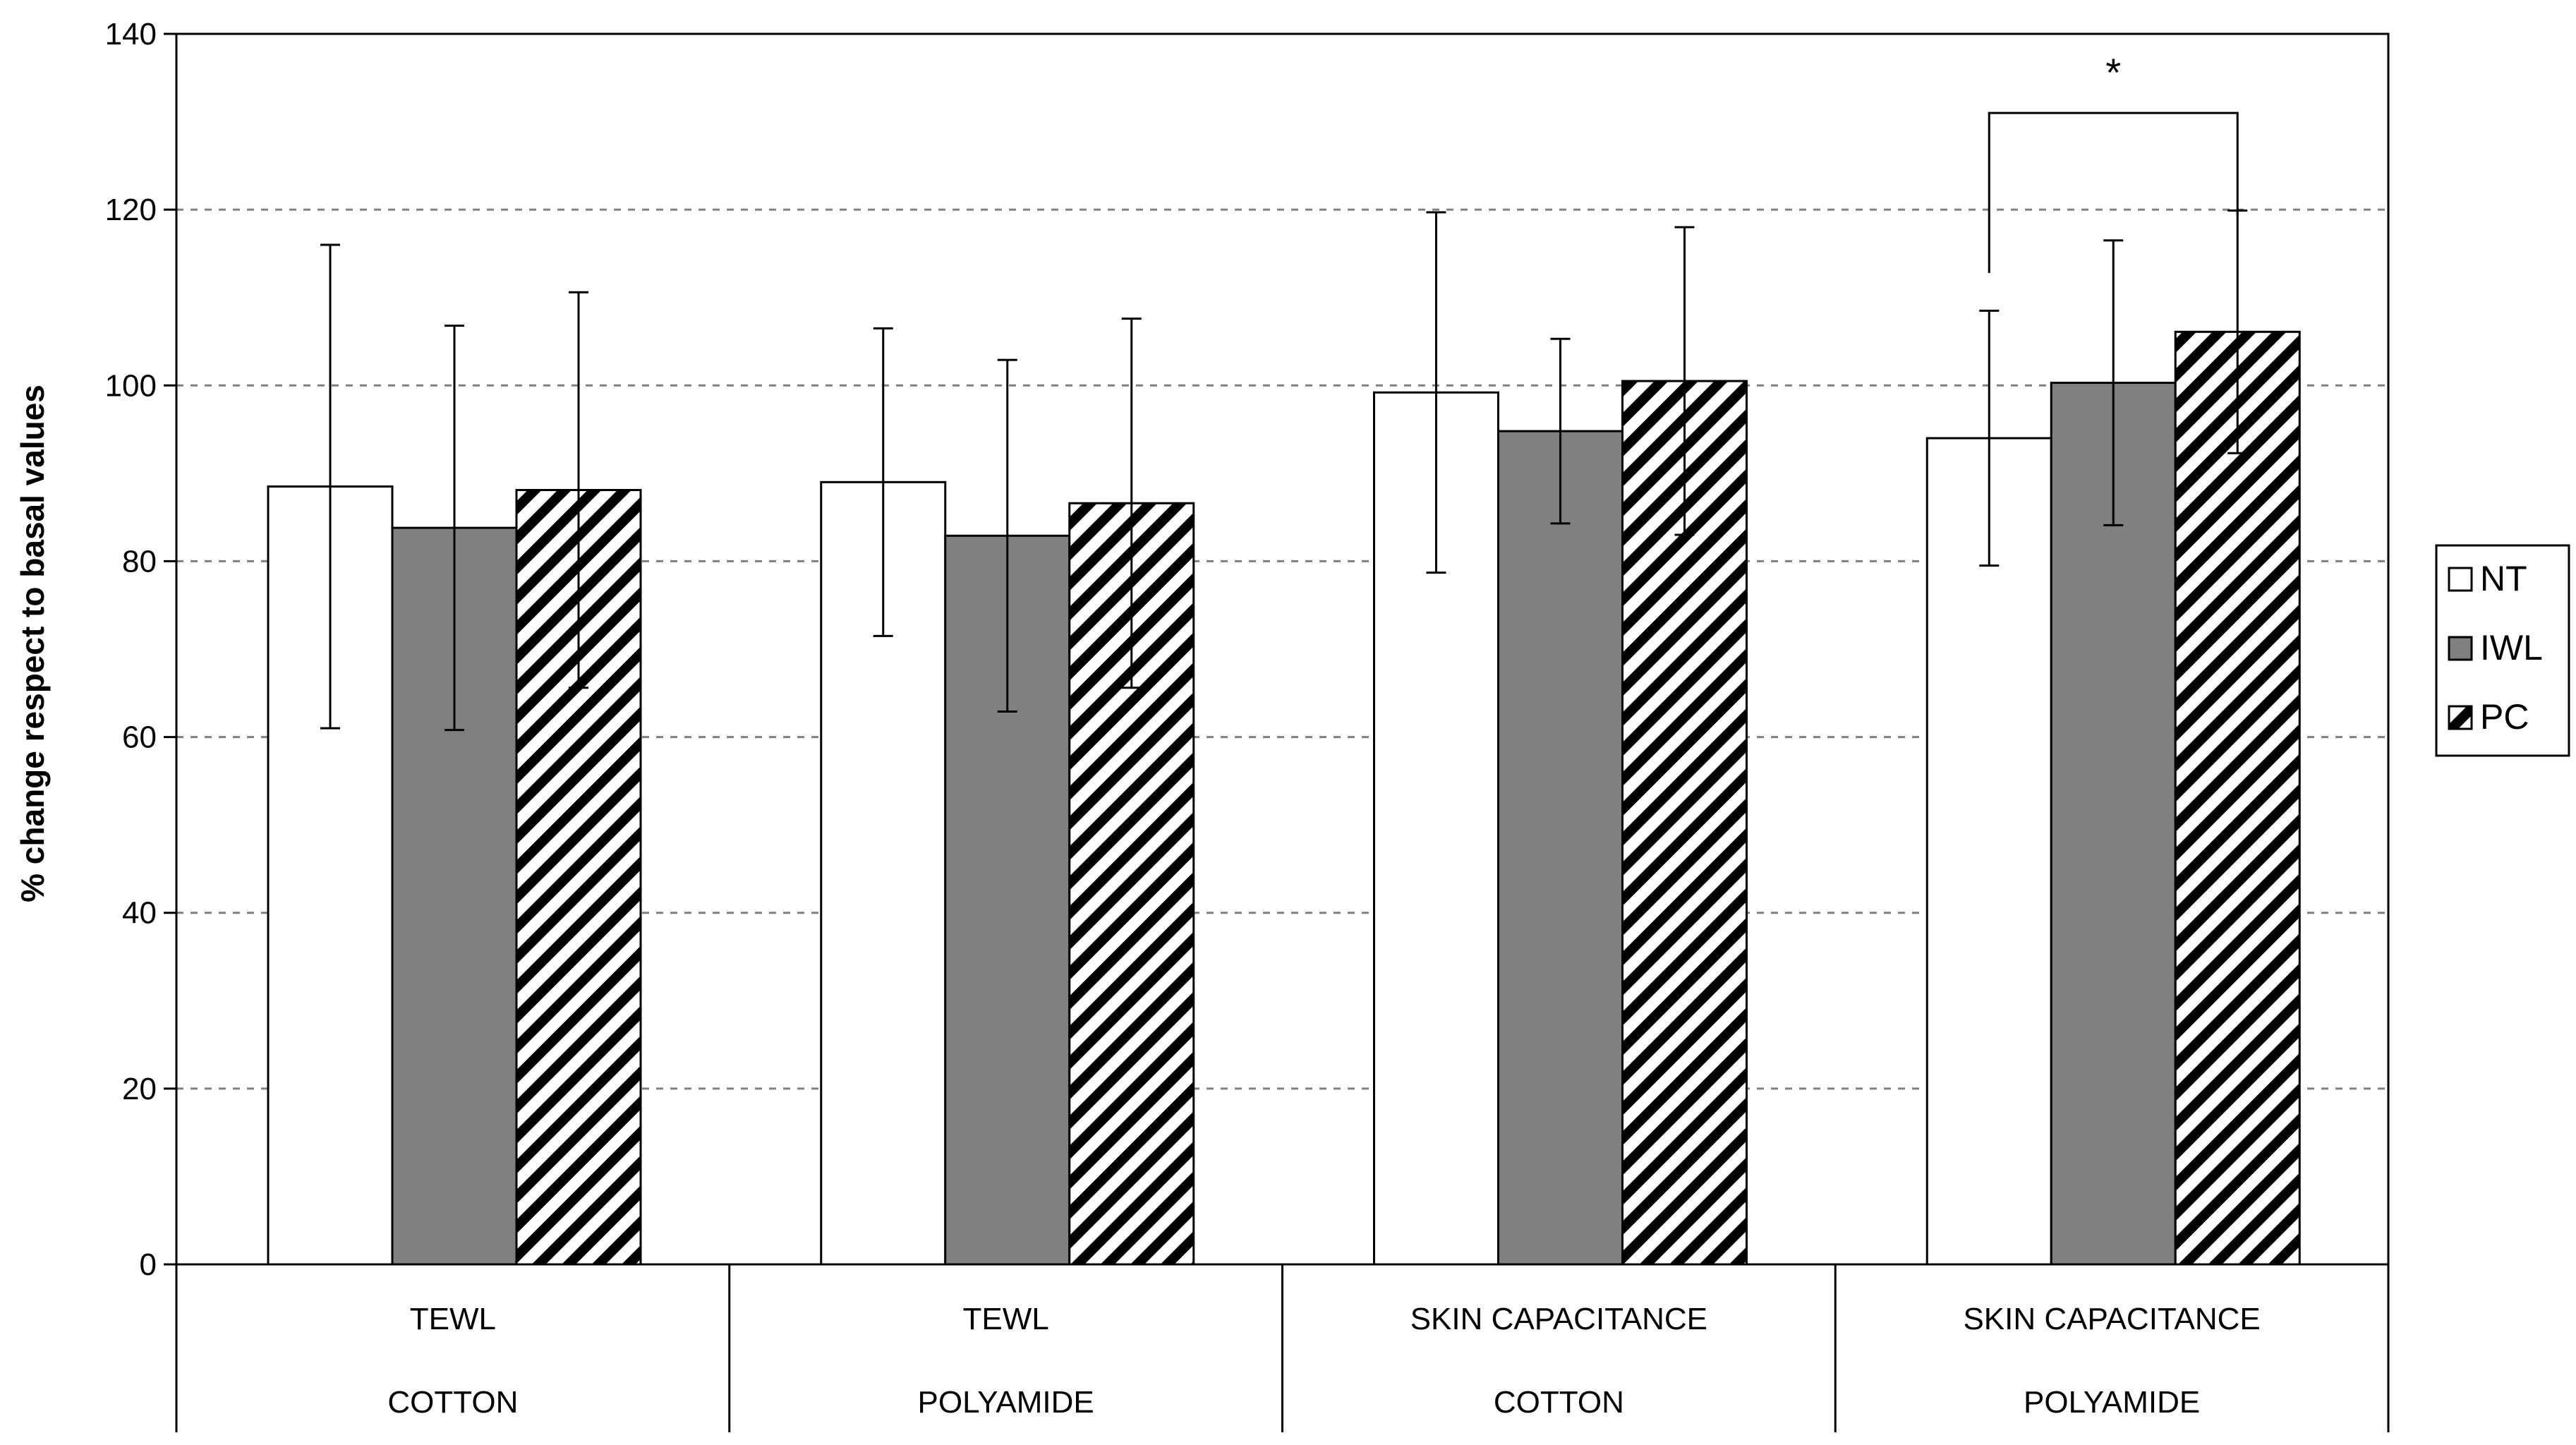  Describe the element at coordinates (139, 561) in the screenshot. I see `y-tick-label: 80` at that location.